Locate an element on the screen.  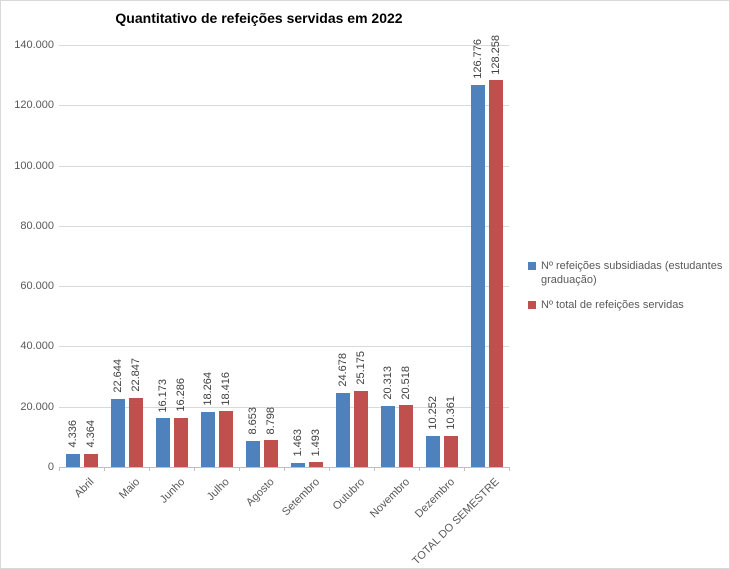
legend-marker-blue-icon is located at coordinates (532, 266).